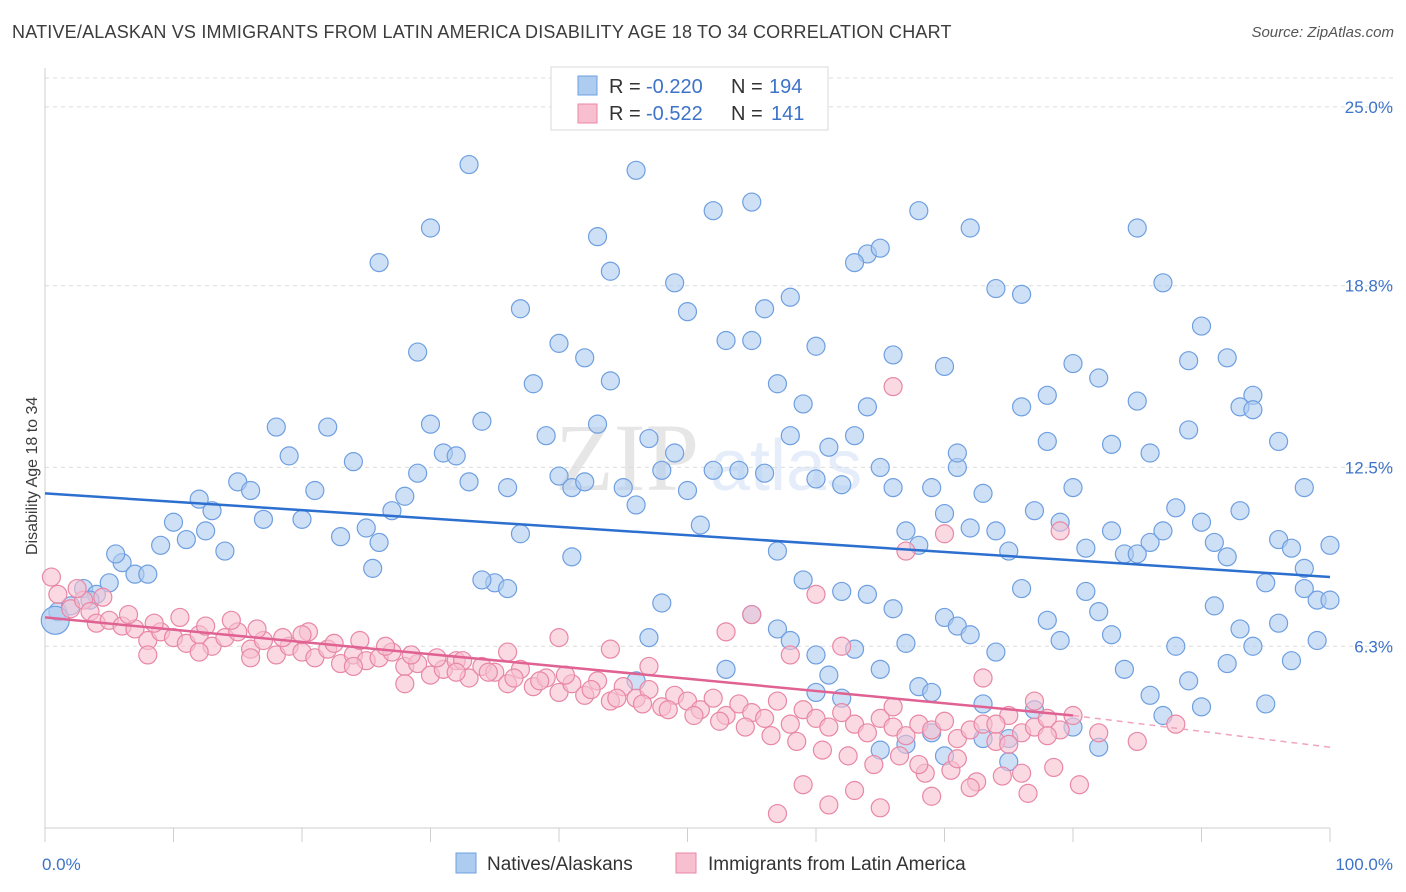 The width and height of the screenshot is (1406, 892). Describe the element at coordinates (1364, 864) in the screenshot. I see `x-tick-label-1: 100.0%` at that location.